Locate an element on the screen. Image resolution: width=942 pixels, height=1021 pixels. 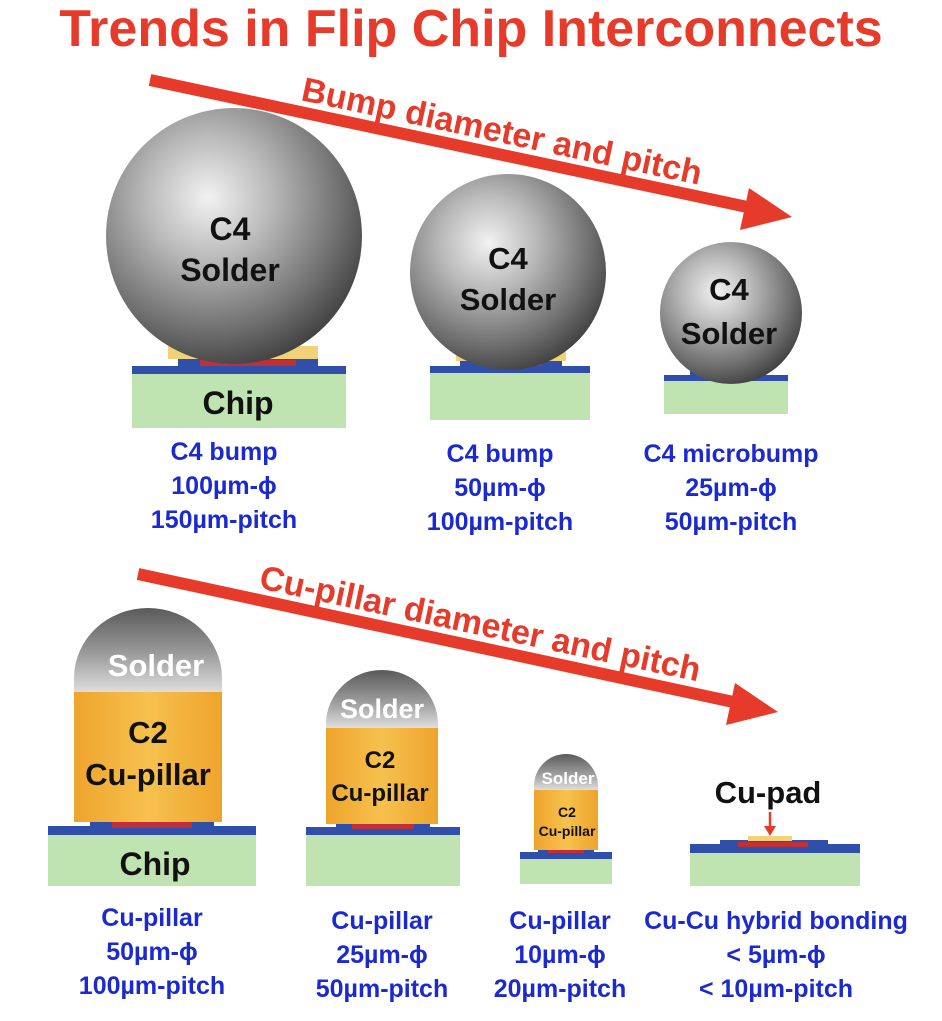
bottom-arrow-label: Cu-pillar diameter and pitch is located at coordinates (480, 624).